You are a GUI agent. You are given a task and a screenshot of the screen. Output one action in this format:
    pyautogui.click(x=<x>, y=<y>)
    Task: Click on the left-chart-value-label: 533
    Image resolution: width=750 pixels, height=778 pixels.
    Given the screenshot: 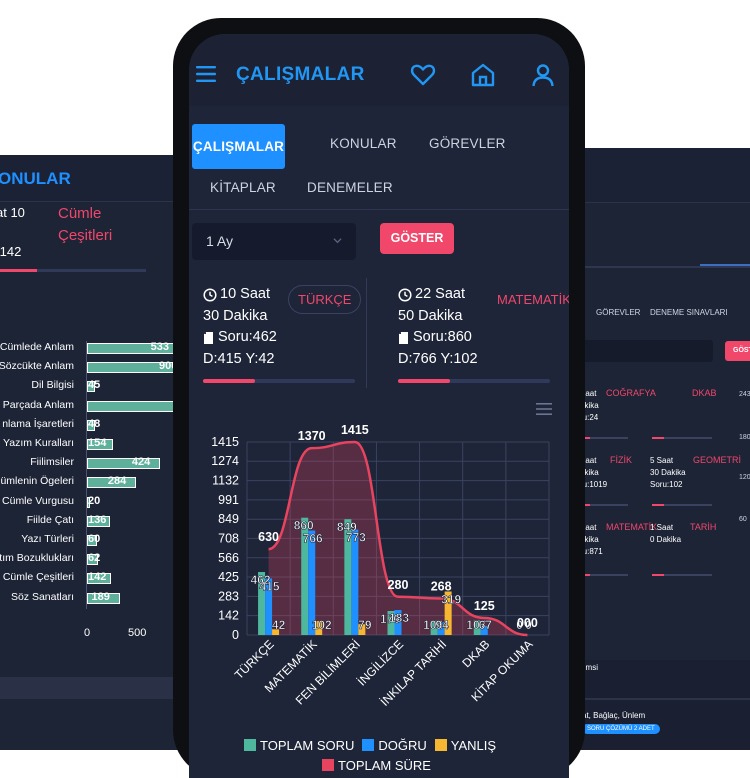 What is the action you would take?
    pyautogui.click(x=160, y=347)
    